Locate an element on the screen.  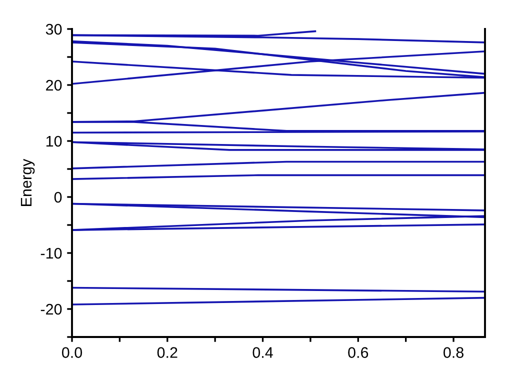
y-tick-label: -20 is located at coordinates (51, 309).